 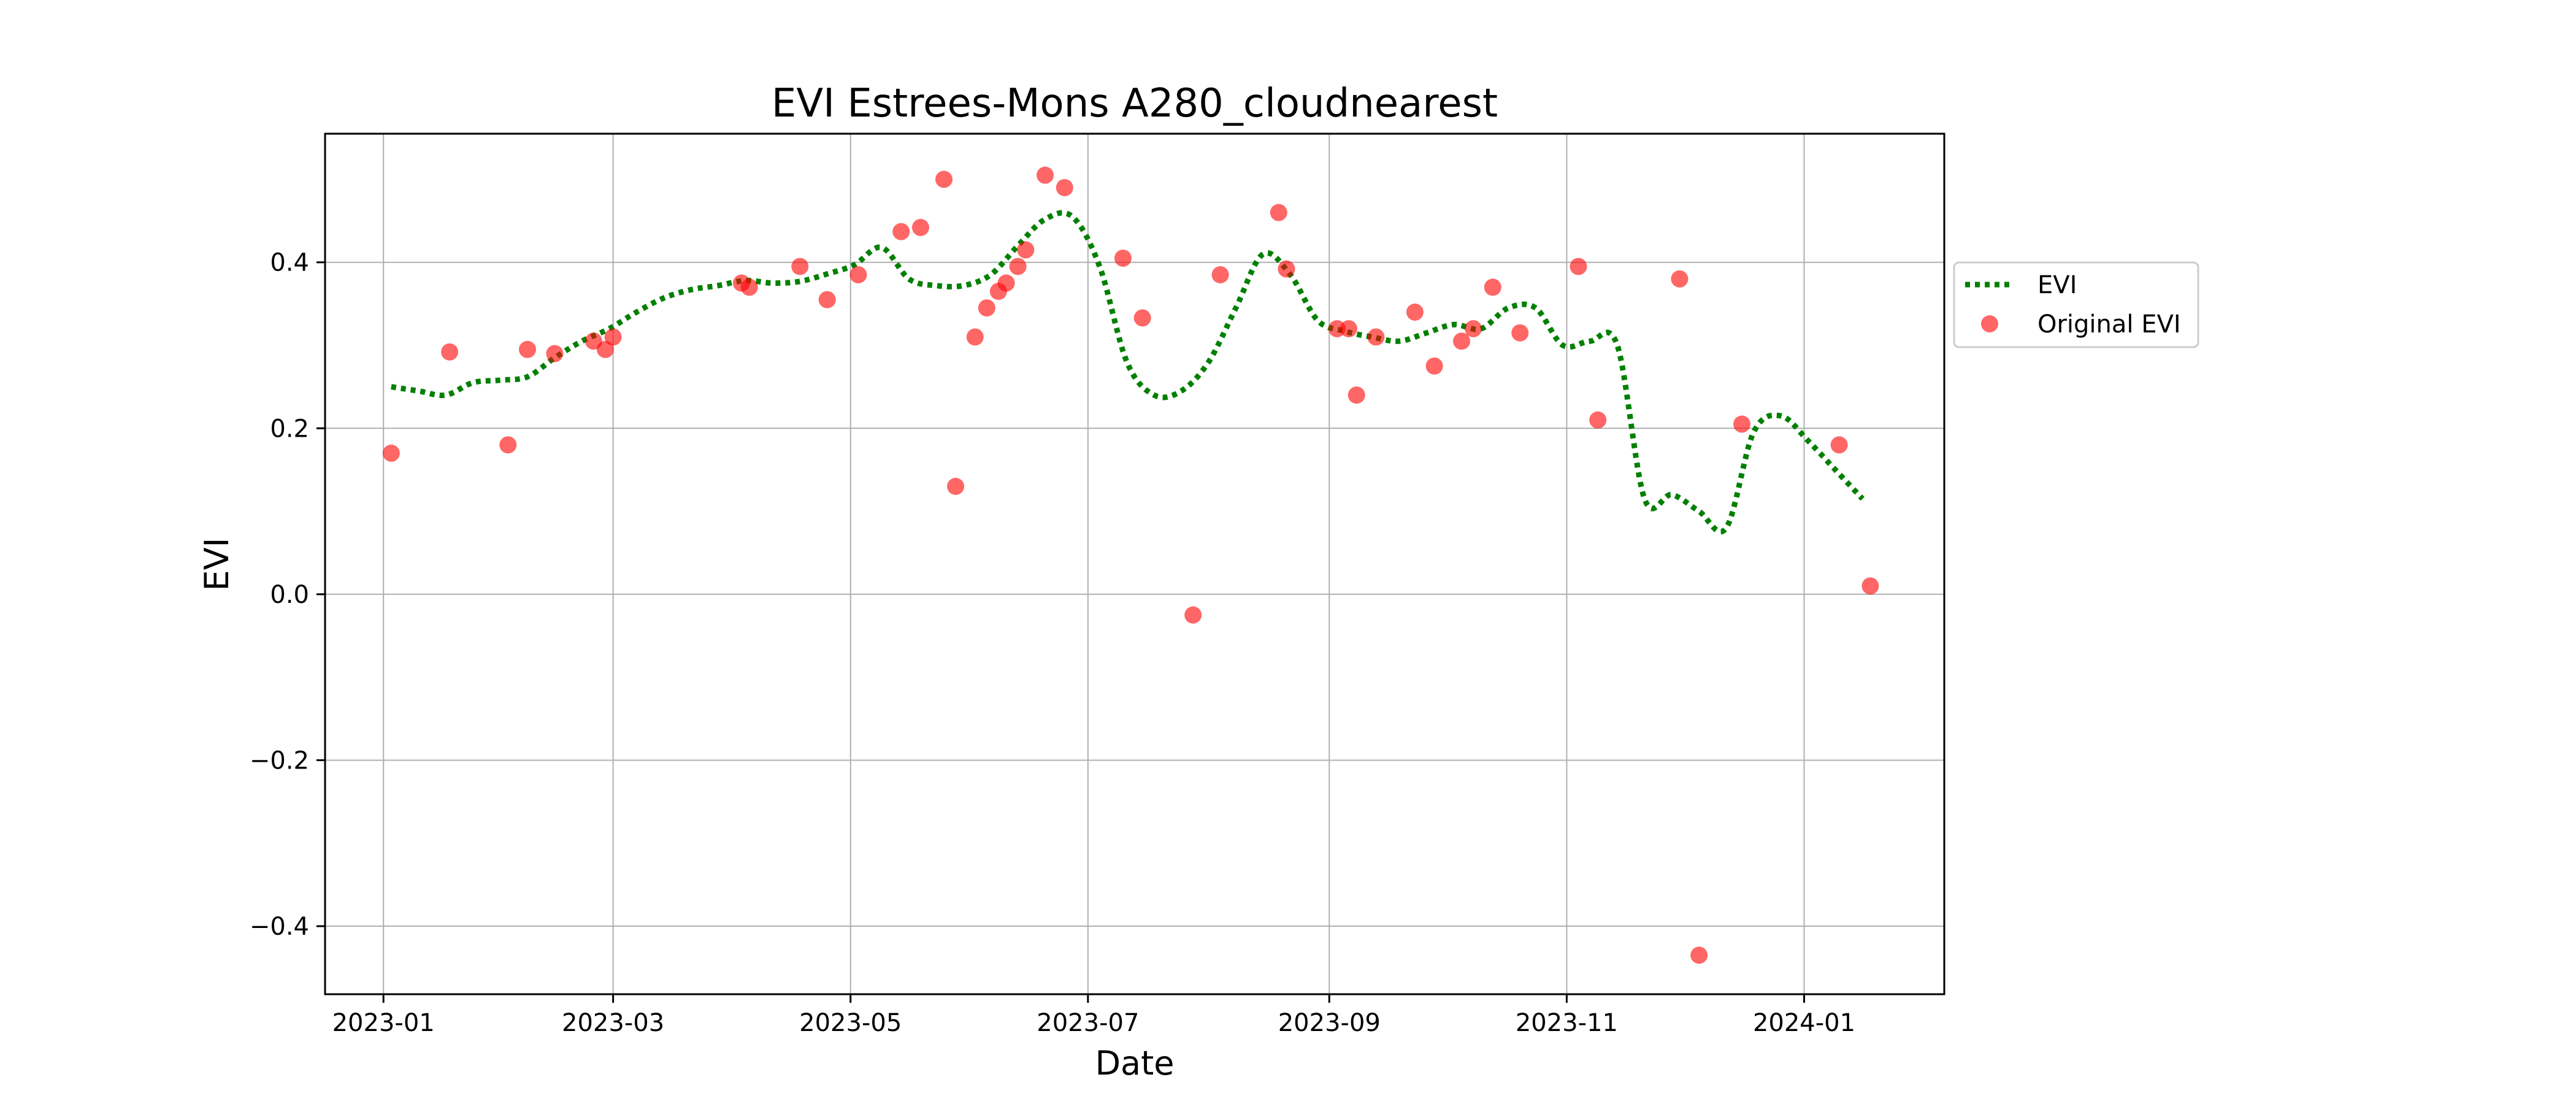 I want to click on y-tick-label: 0.2, so click(x=289, y=429).